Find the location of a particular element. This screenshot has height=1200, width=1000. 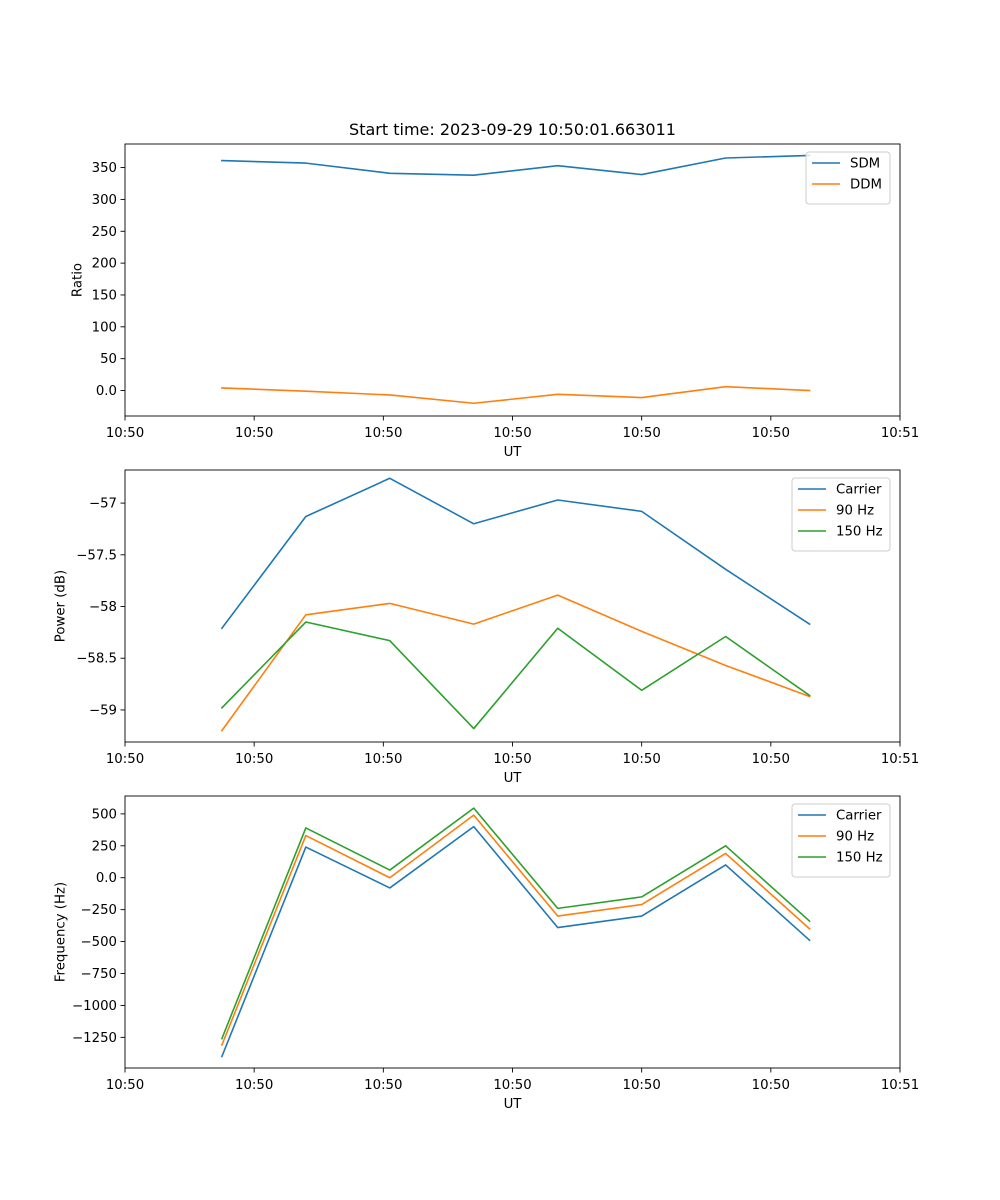

y-tick-label: −750 is located at coordinates (98, 974).